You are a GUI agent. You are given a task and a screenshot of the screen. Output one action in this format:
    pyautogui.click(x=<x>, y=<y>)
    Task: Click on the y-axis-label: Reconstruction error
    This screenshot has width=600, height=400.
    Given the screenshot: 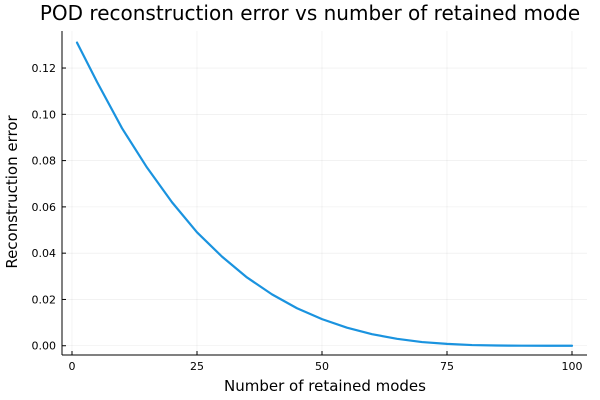 What is the action you would take?
    pyautogui.click(x=12, y=191)
    